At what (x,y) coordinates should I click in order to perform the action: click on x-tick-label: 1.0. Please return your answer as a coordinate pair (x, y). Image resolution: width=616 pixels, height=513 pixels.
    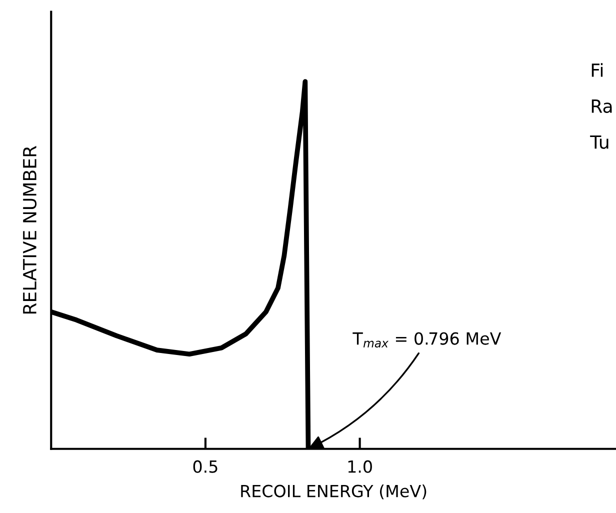
    Looking at the image, I should click on (360, 466).